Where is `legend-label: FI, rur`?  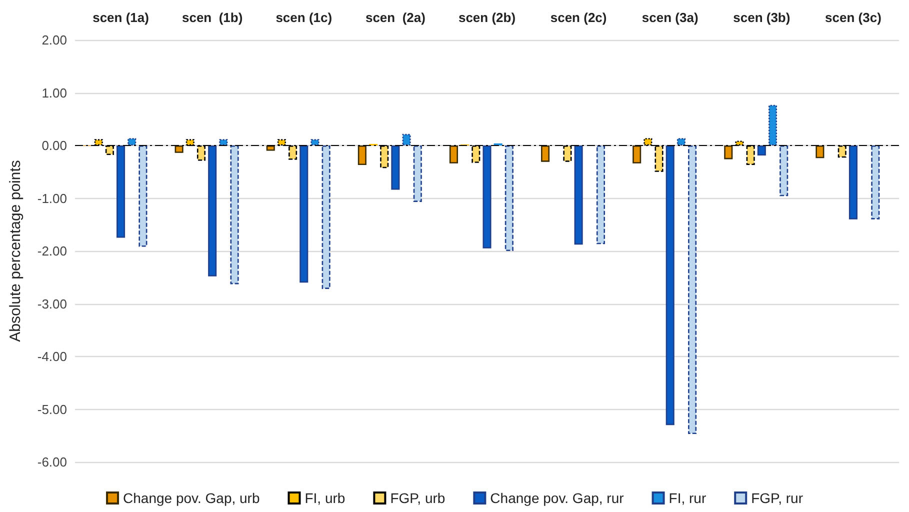
legend-label: FI, rur is located at coordinates (687, 498).